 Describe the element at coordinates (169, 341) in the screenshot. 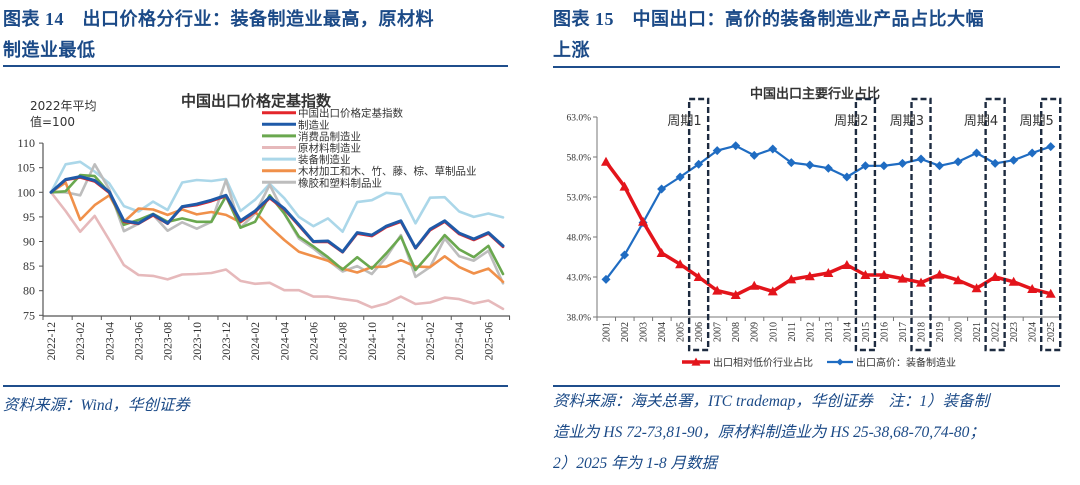

I see `chart1-x-tick-label: 2023-08` at that location.